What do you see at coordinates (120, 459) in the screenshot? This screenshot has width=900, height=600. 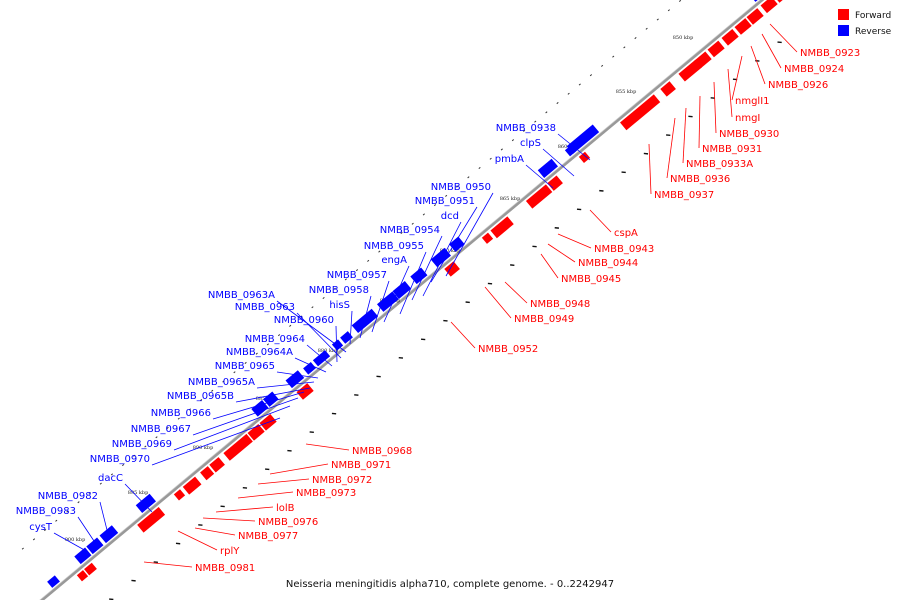 I see `reverse-gene-label: NMBB_0970` at bounding box center [120, 459].